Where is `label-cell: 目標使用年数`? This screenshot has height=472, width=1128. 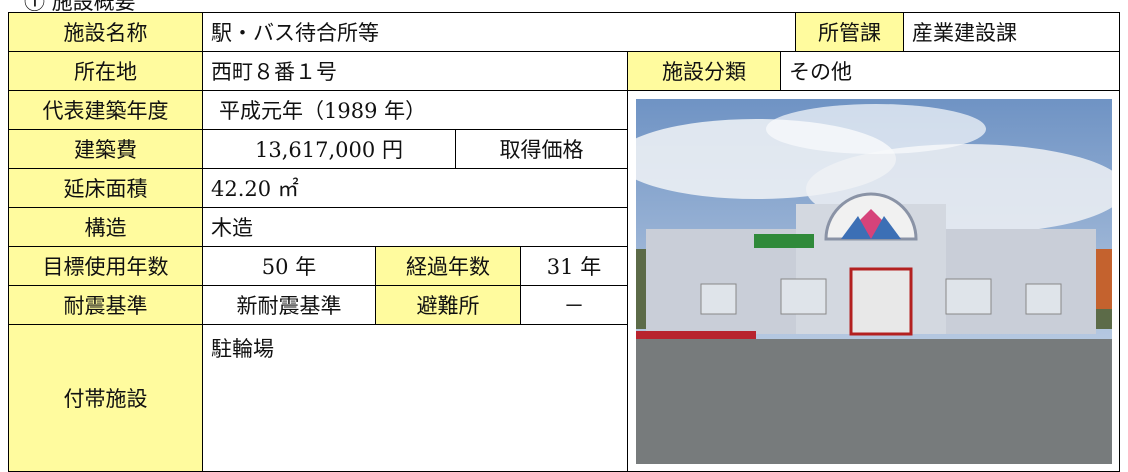
label-cell: 目標使用年数 is located at coordinates (106, 266).